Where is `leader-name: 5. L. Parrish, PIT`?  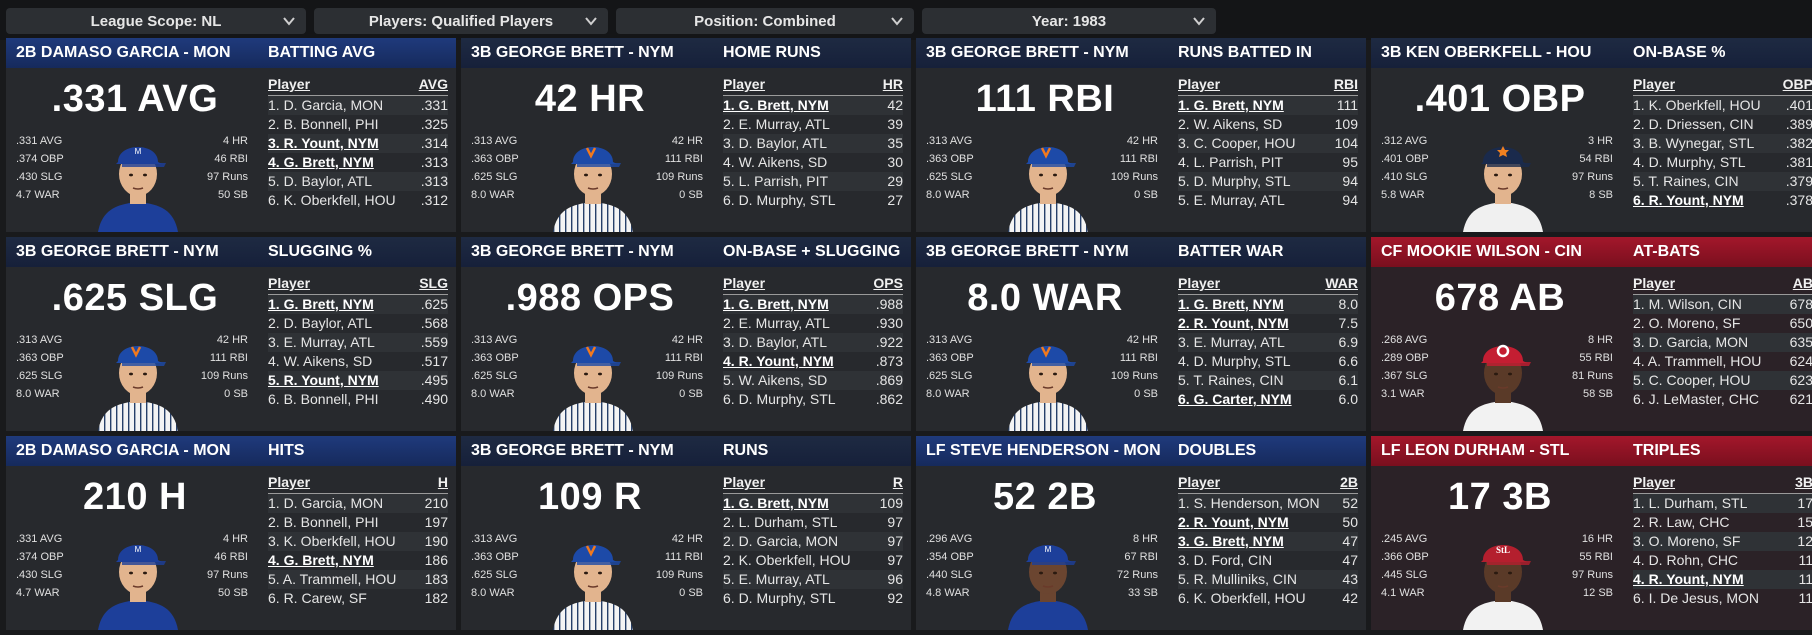 leader-name: 5. L. Parrish, PIT is located at coordinates (776, 181).